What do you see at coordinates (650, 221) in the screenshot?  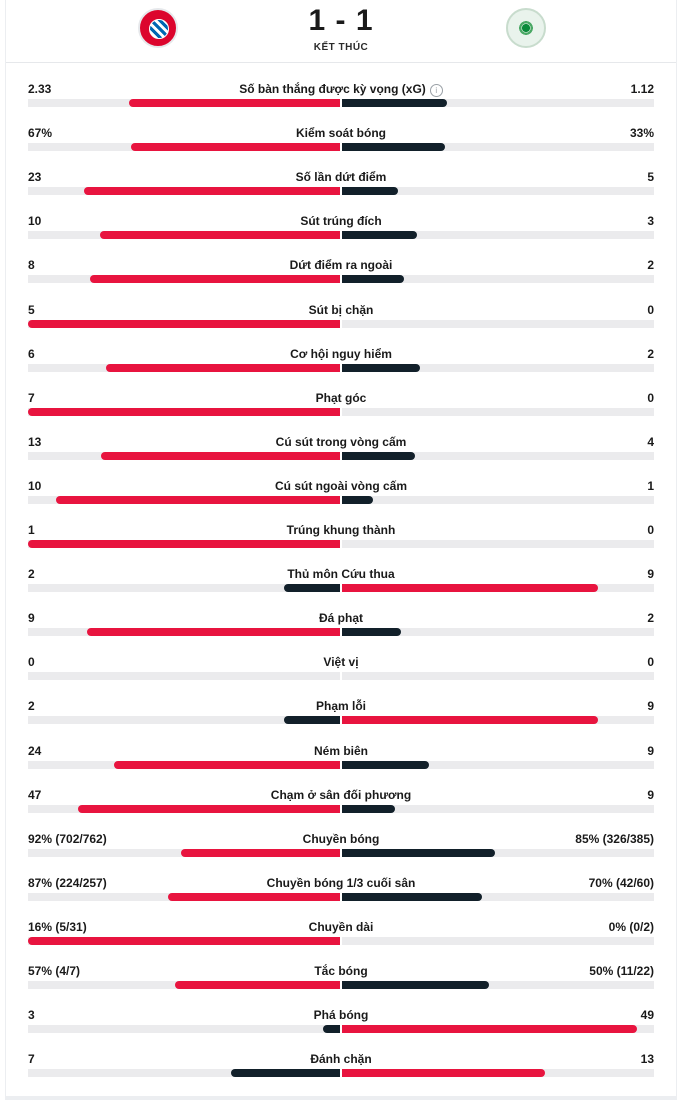 I see `away-stat-value: 3` at bounding box center [650, 221].